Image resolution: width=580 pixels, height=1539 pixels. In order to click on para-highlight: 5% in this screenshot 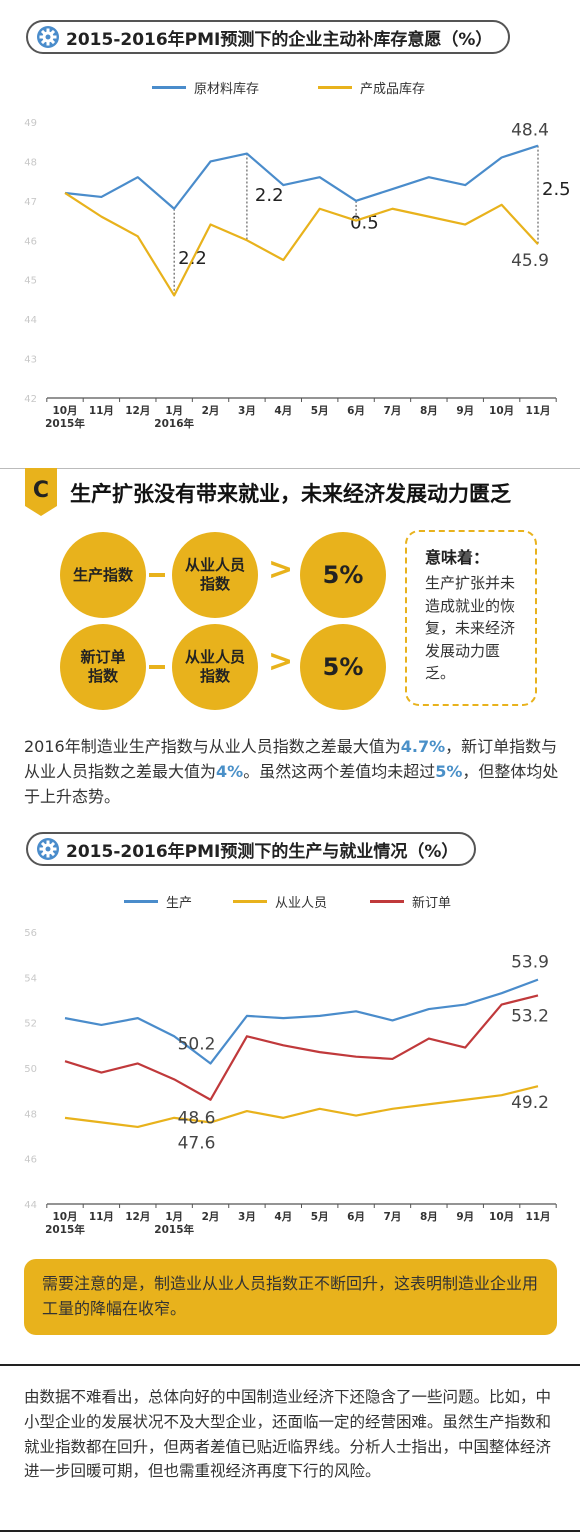, I will do `click(449, 771)`.